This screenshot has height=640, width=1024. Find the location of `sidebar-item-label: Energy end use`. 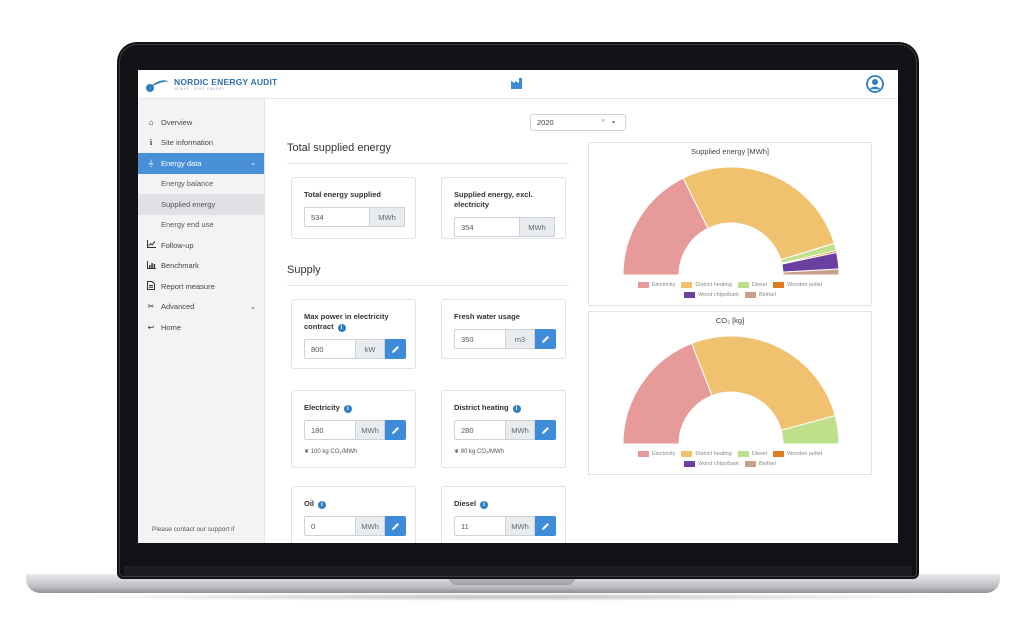

sidebar-item-label: Energy end use is located at coordinates (187, 225).